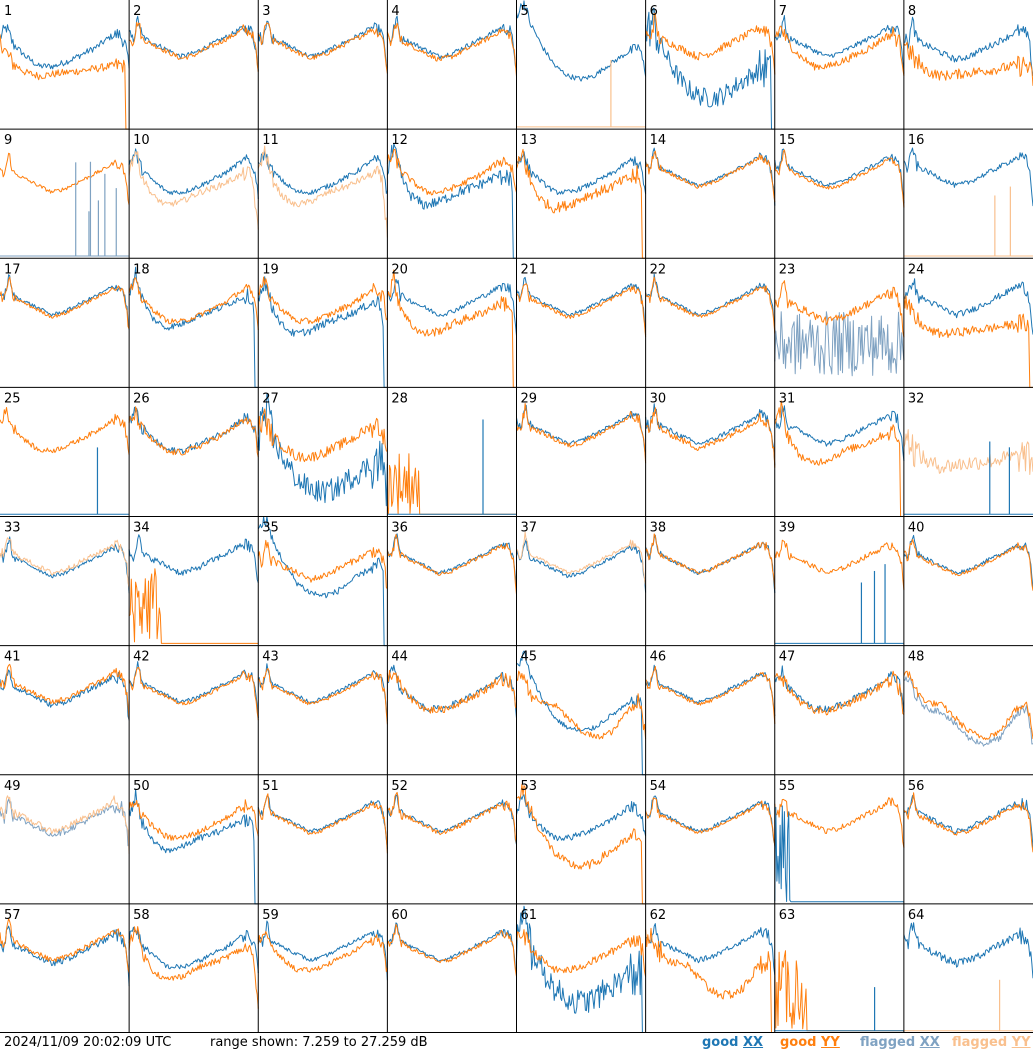 This screenshot has width=1033, height=1053. Describe the element at coordinates (451, 947) in the screenshot. I see `panel-60-trace-xx` at that location.